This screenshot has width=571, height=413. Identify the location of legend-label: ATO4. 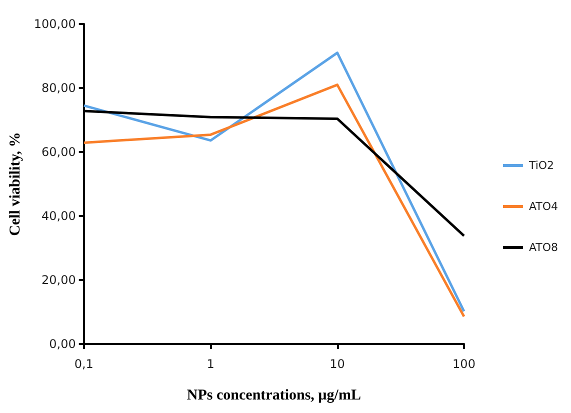
(543, 206).